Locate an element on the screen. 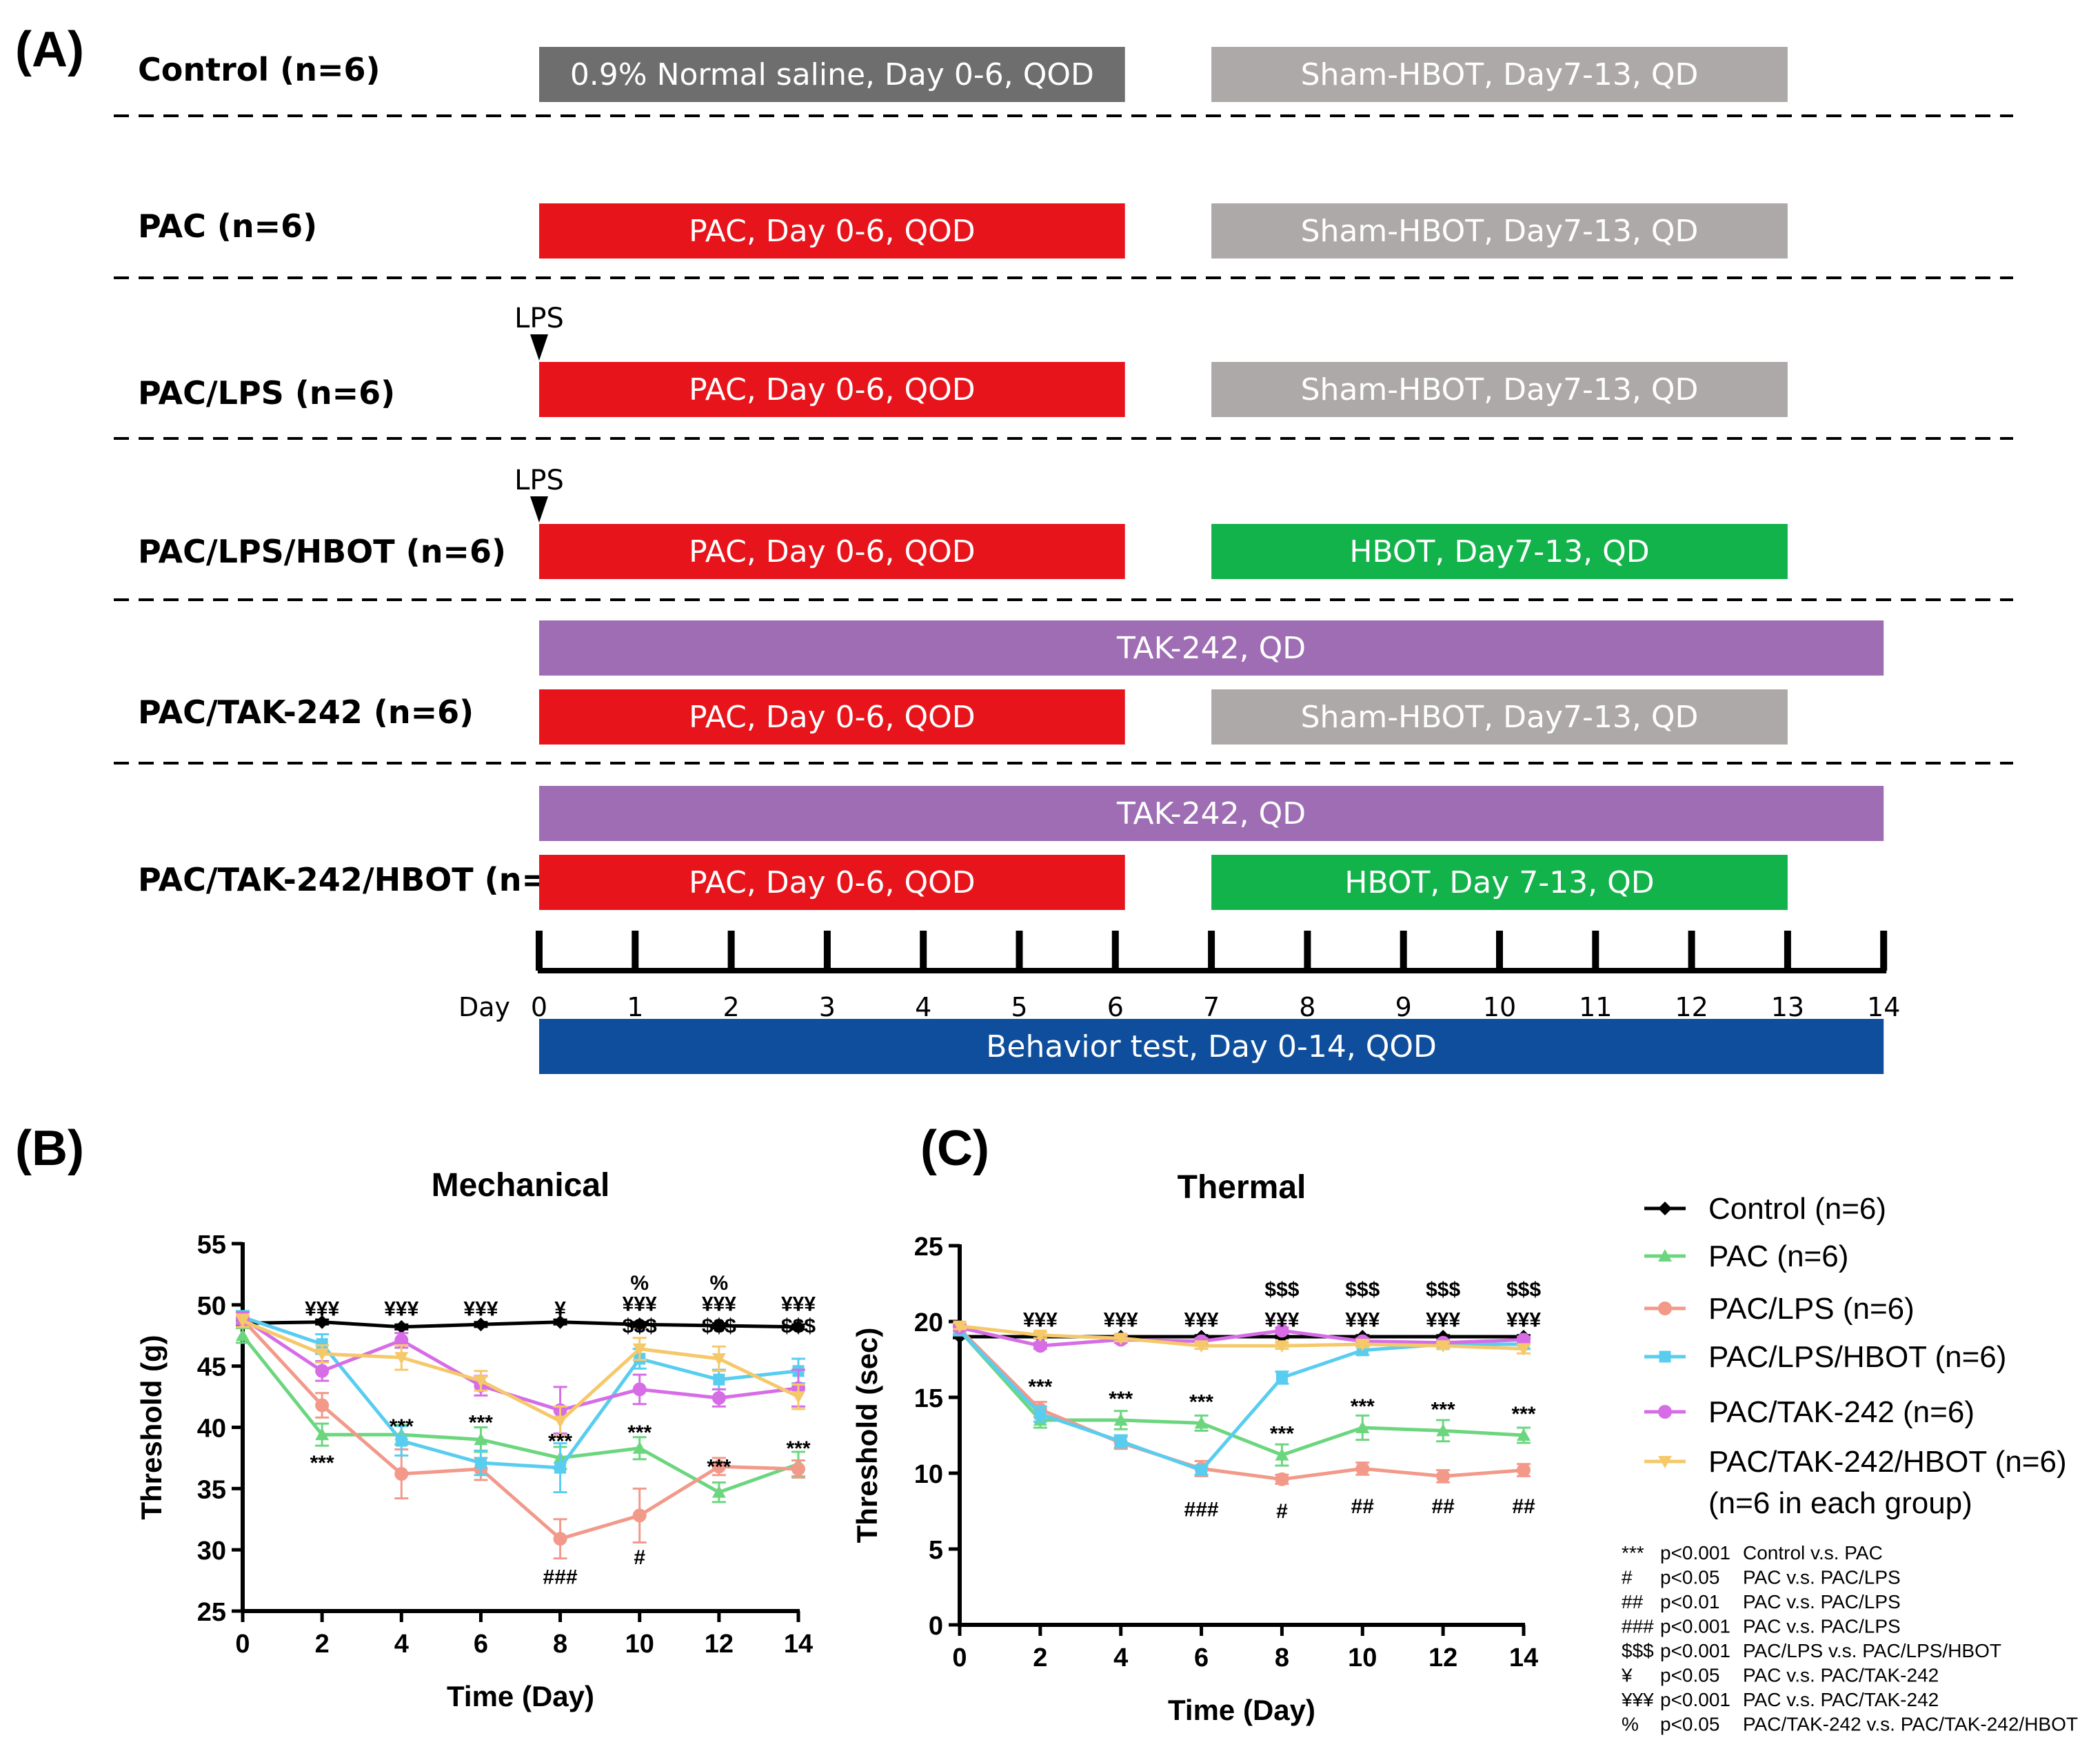 The image size is (2100, 1751). protocol-bar-label: Sham-HBOT, Day7-13, QD is located at coordinates (1500, 231).